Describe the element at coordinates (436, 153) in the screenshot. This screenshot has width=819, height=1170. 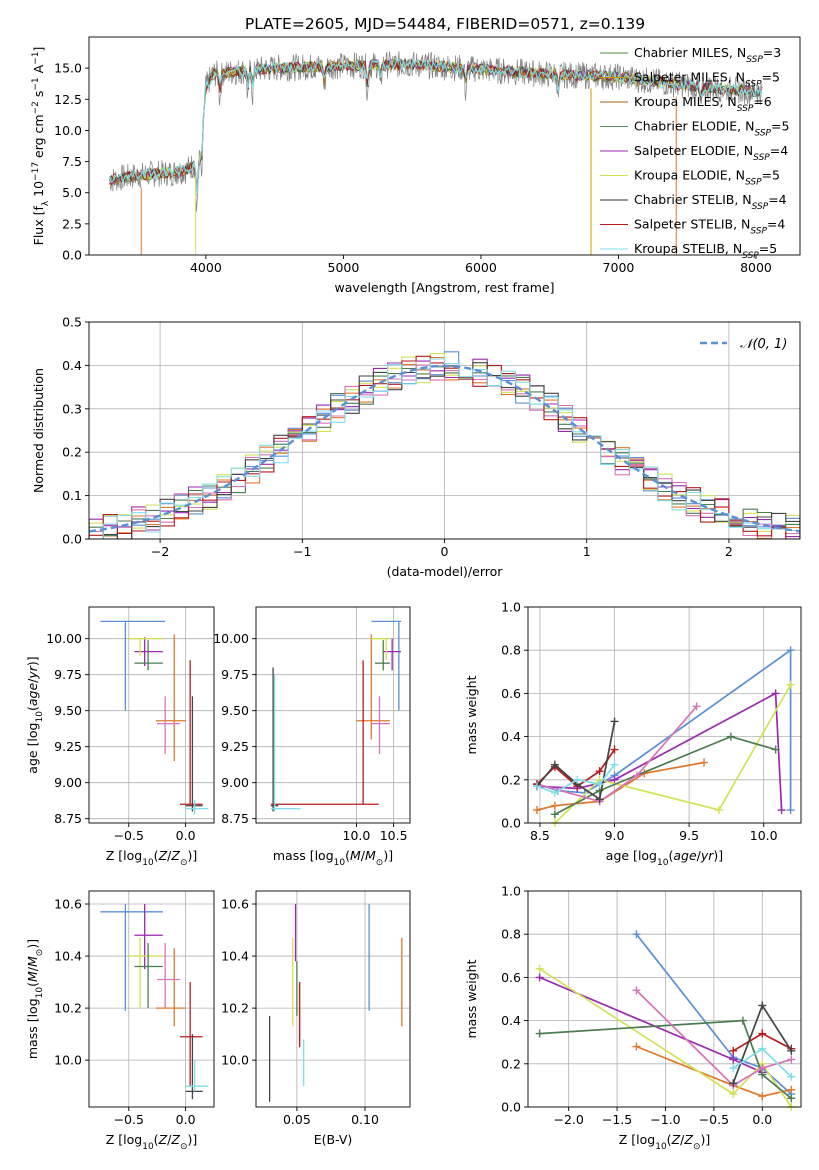
I see `spectrum-lines` at that location.